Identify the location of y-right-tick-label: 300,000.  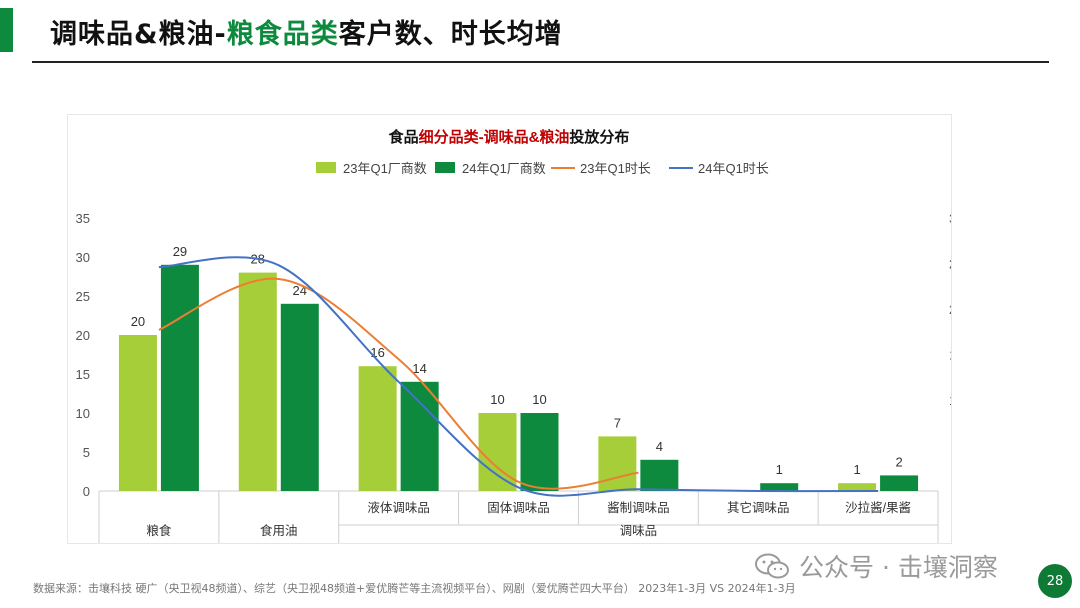
(950, 218).